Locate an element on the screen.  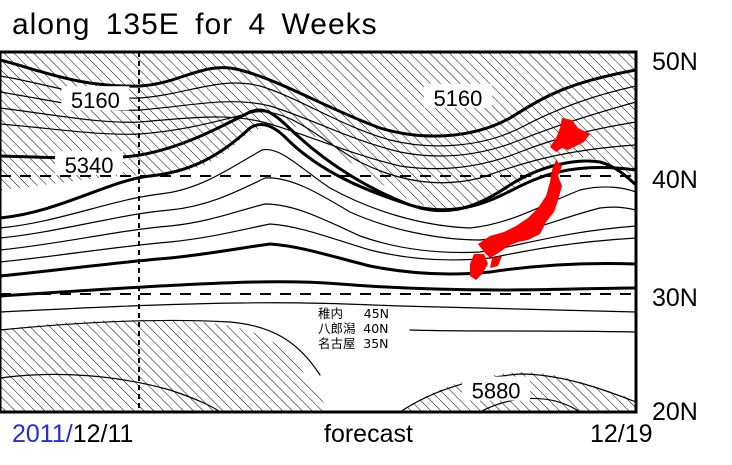
station-name: 名古屋 is located at coordinates (337, 343).